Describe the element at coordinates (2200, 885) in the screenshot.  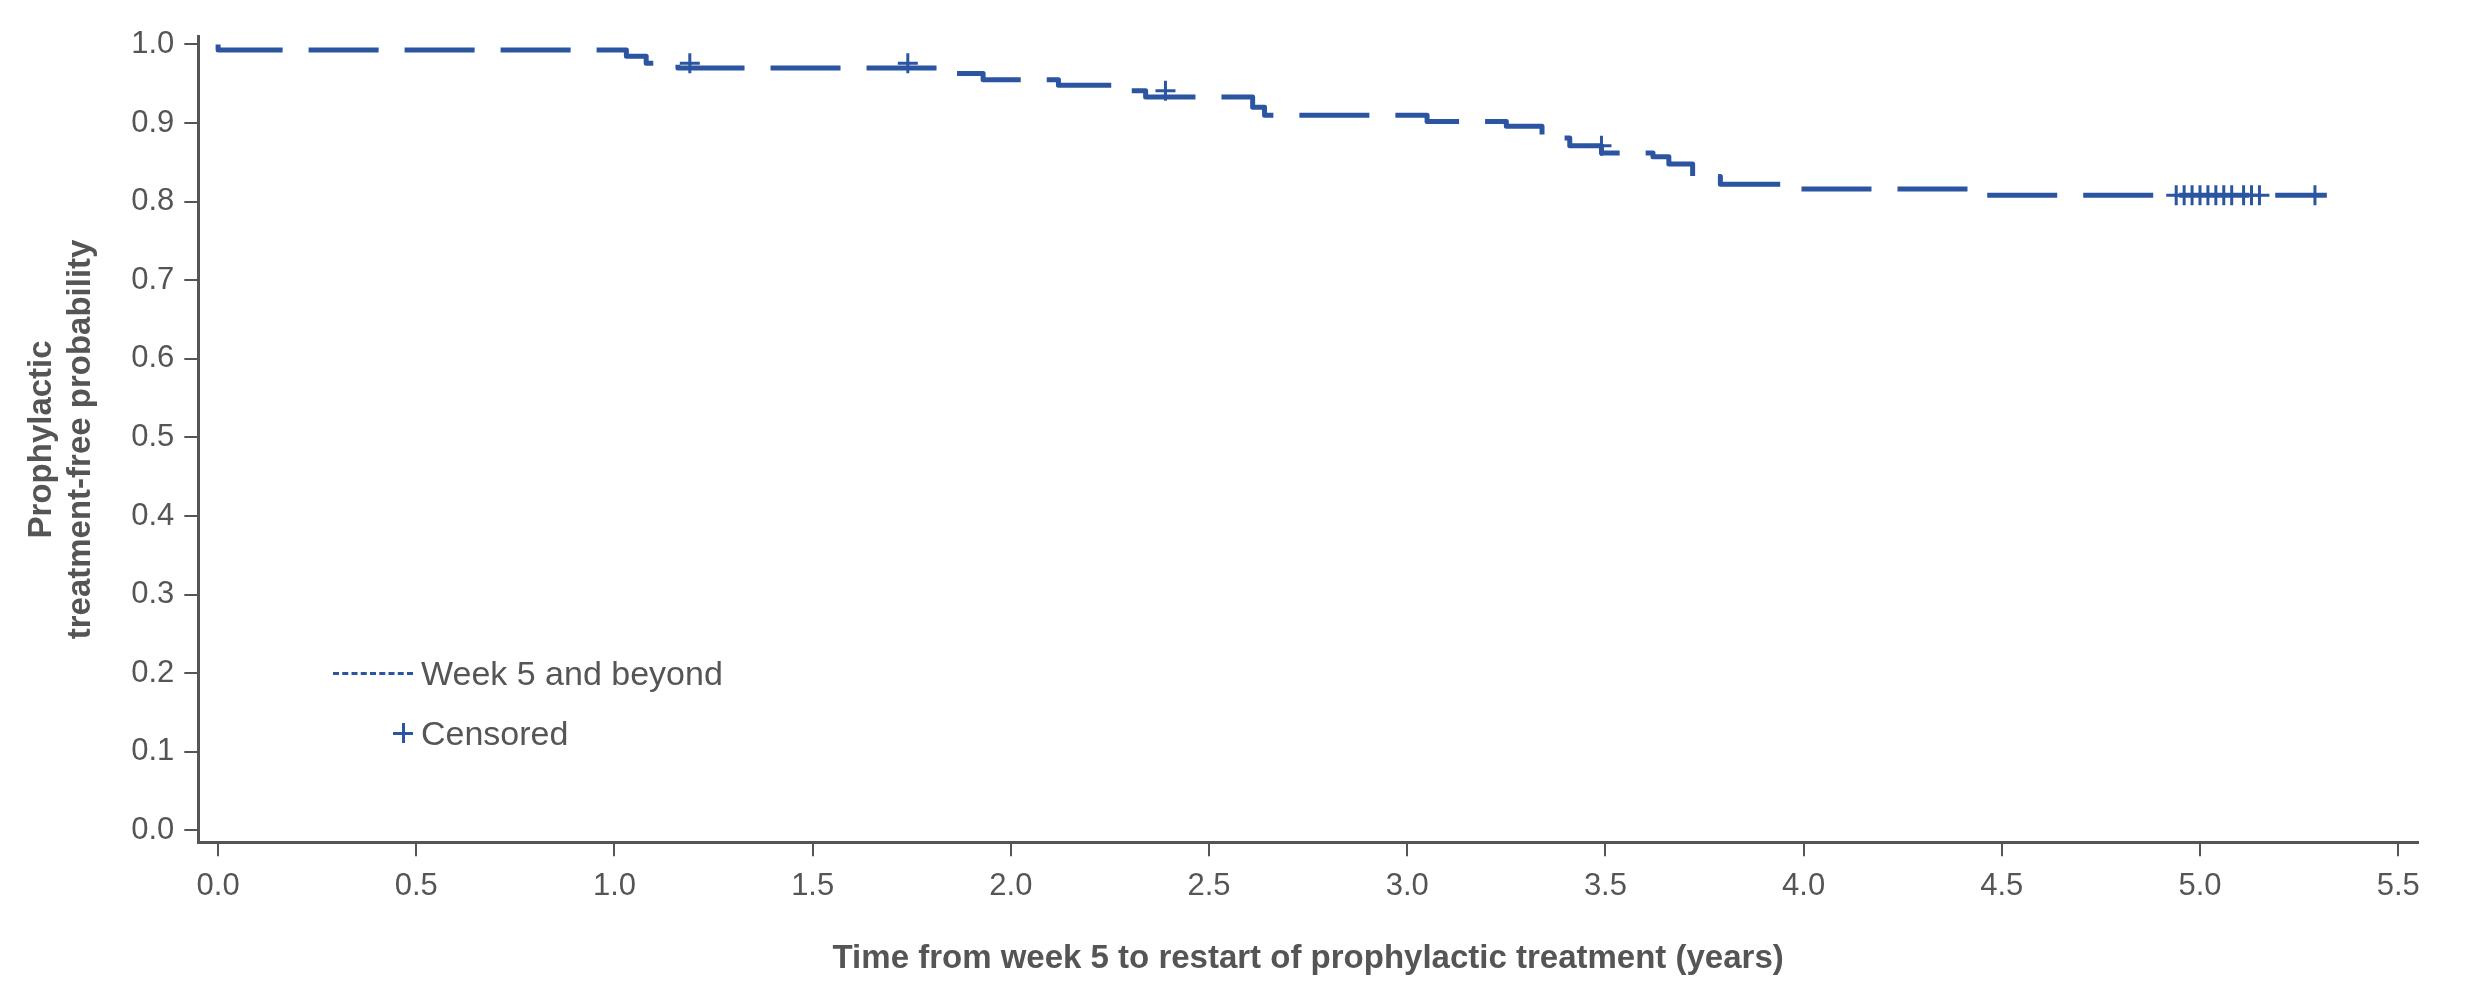
I see `x-tick-label: 5.0` at that location.